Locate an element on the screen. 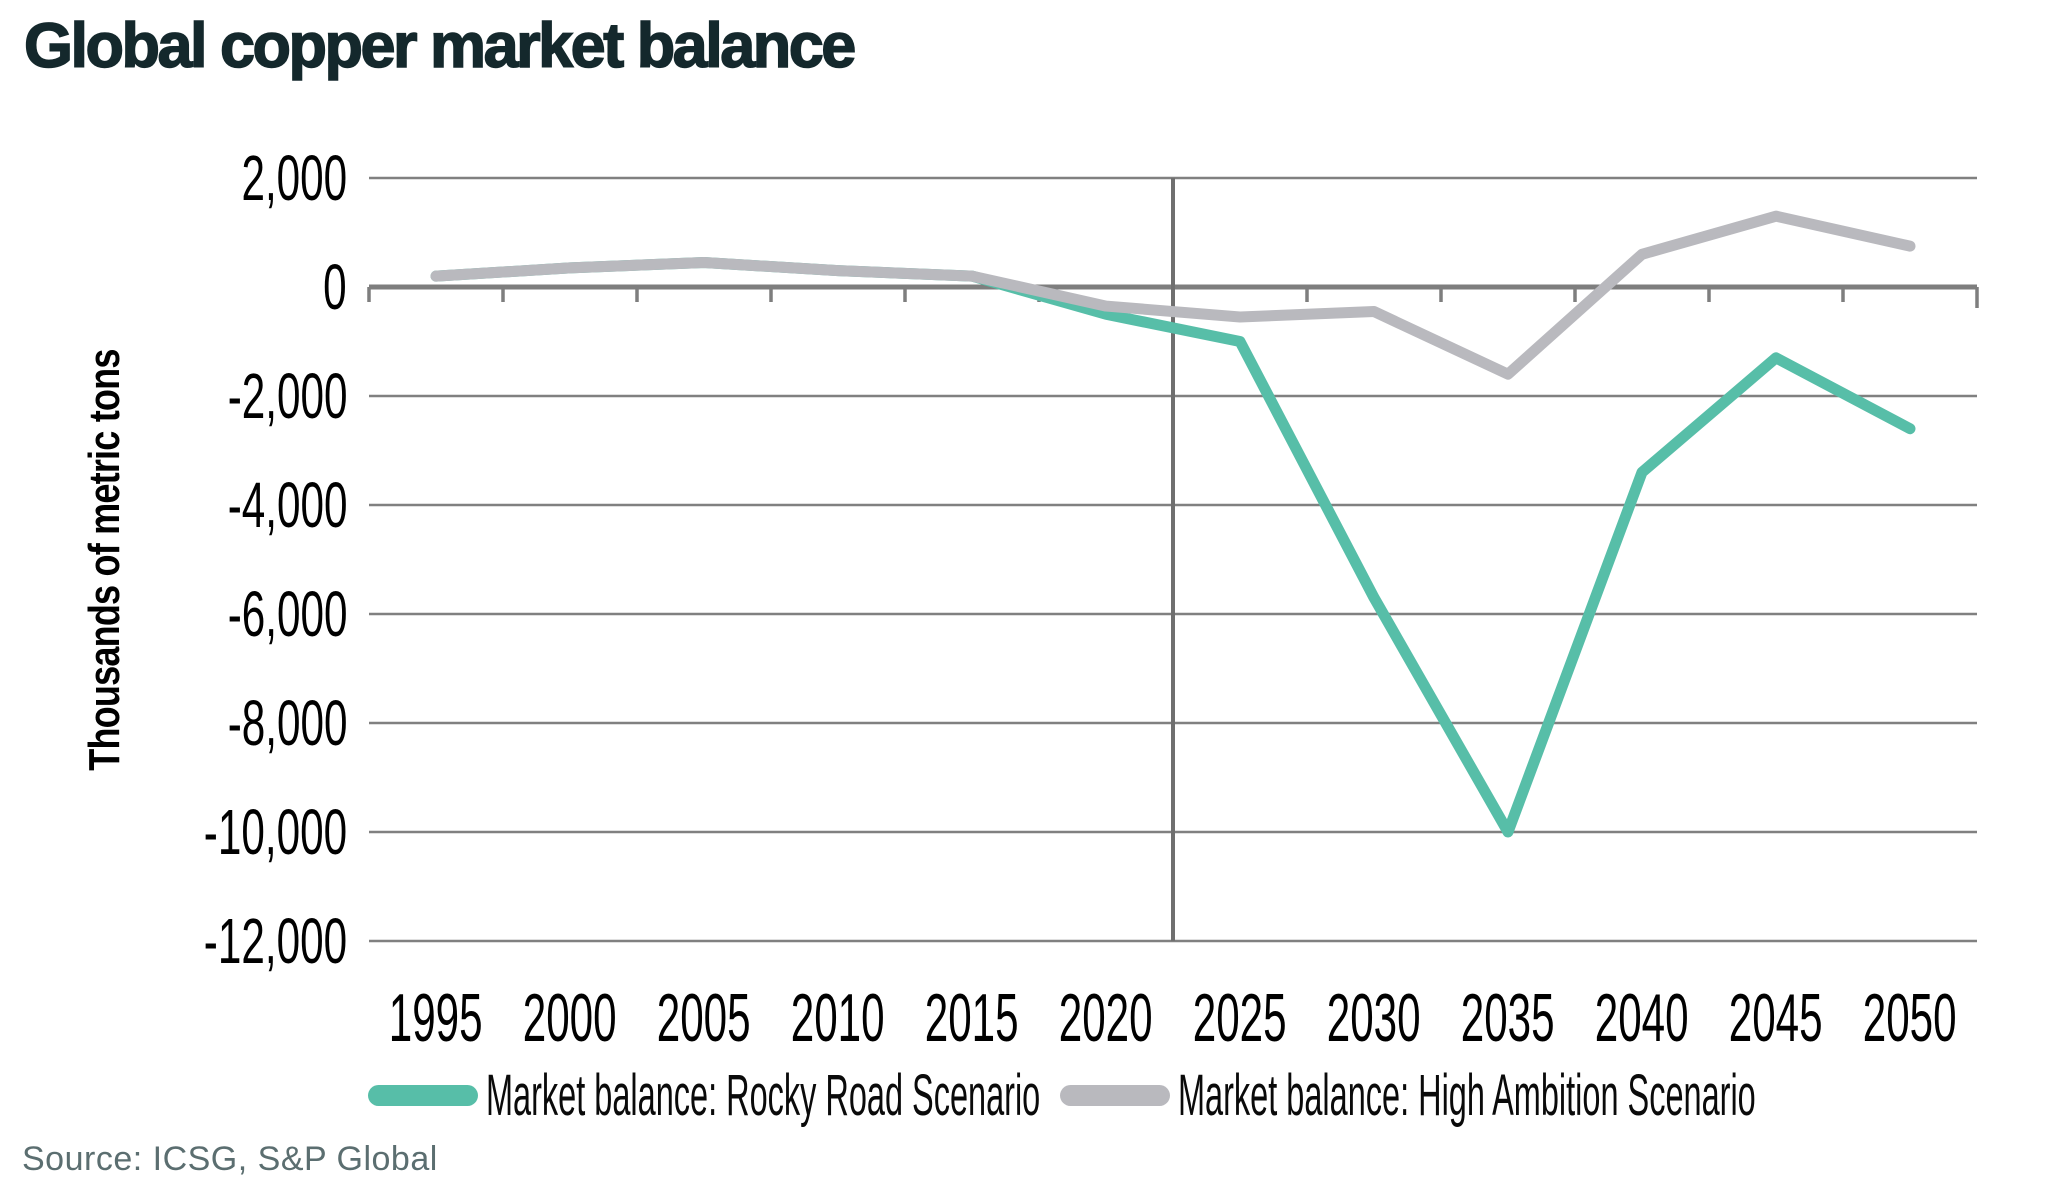 Image resolution: width=2048 pixels, height=1198 pixels. x-tick-label: 2030 is located at coordinates (1374, 1018).